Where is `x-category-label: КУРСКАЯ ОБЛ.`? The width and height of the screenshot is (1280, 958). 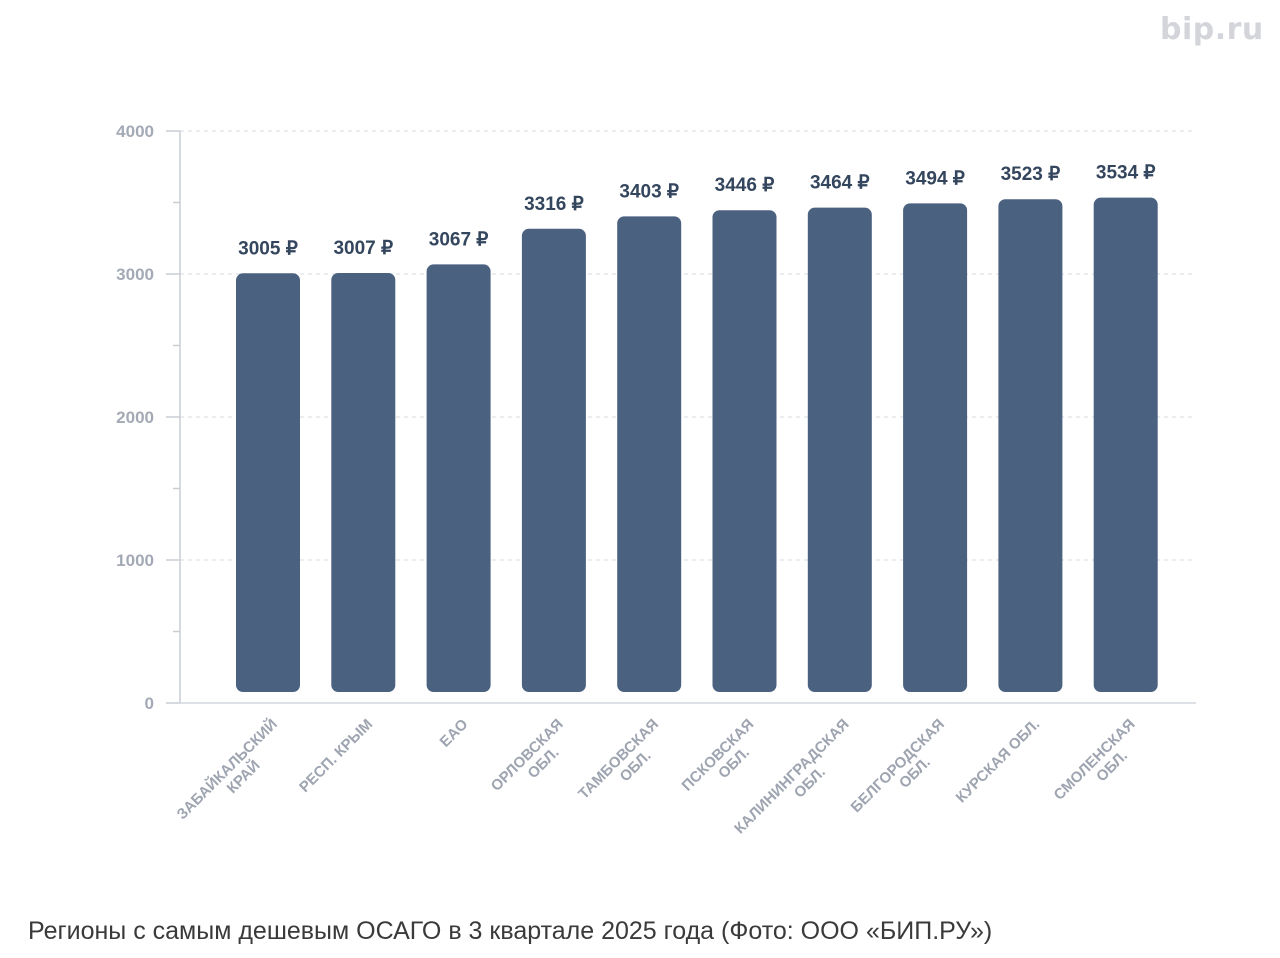 x-category-label: КУРСКАЯ ОБЛ. is located at coordinates (998, 761).